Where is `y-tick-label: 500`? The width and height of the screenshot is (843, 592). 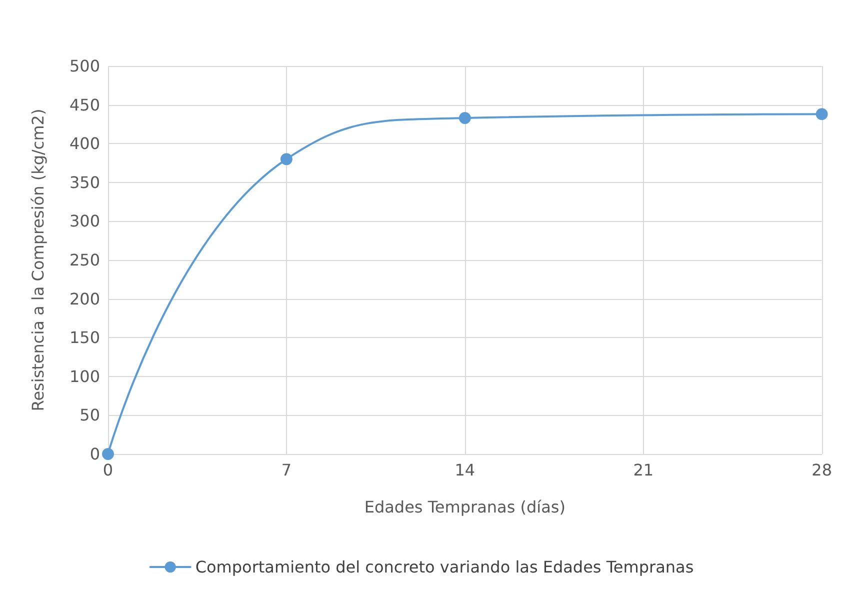 y-tick-label: 500 is located at coordinates (84, 66).